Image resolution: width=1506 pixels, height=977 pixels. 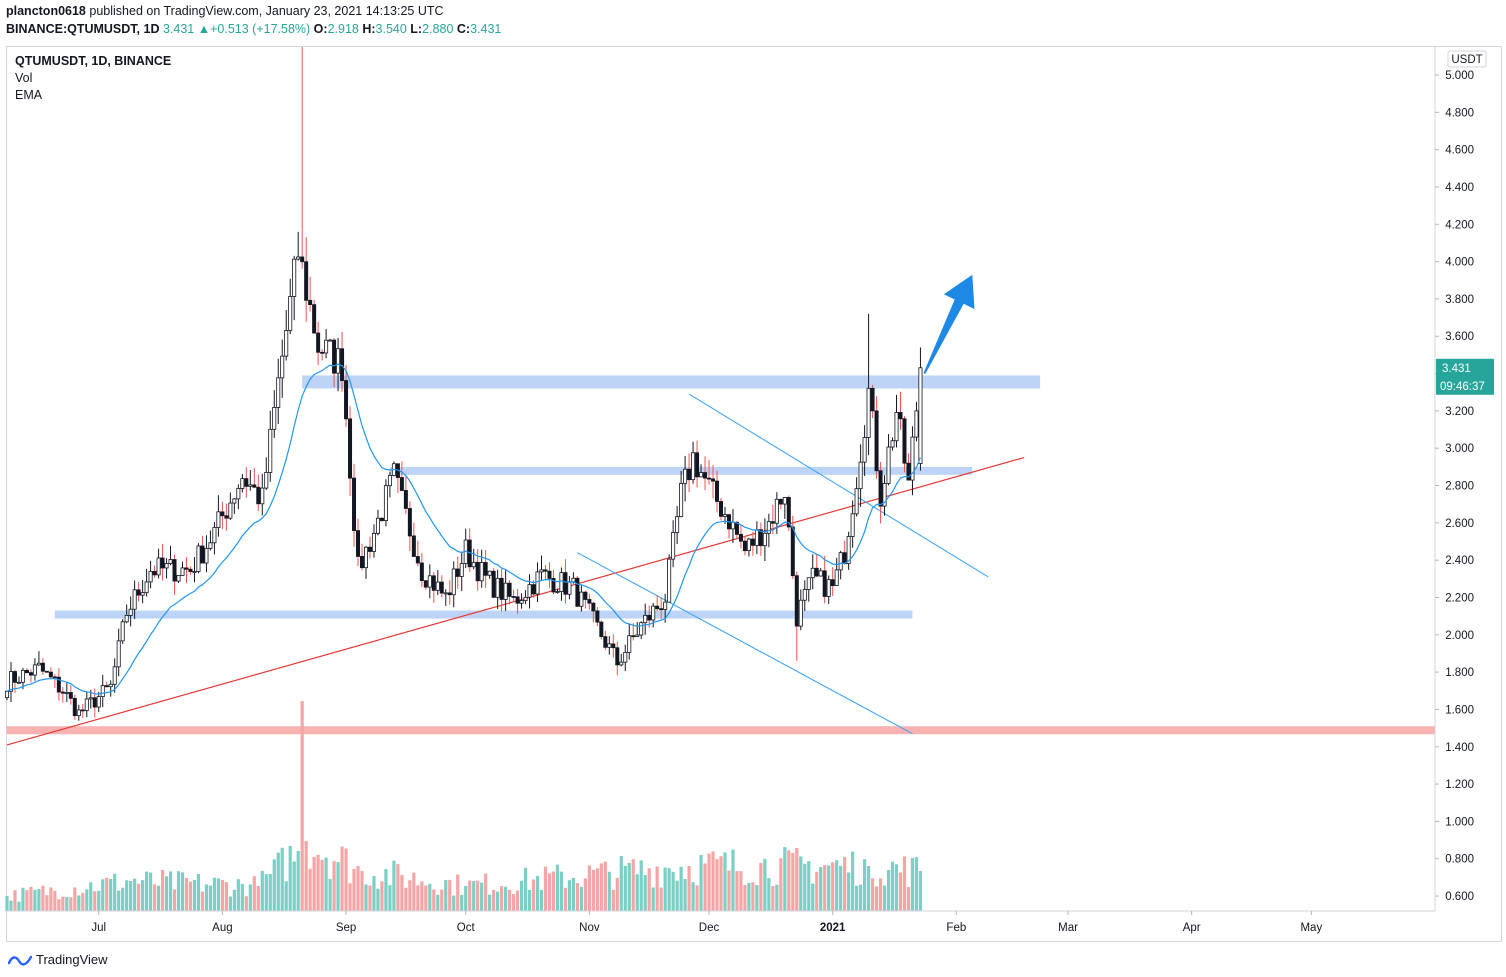 What do you see at coordinates (46, 11) in the screenshot?
I see `publisher-name: plancton0618` at bounding box center [46, 11].